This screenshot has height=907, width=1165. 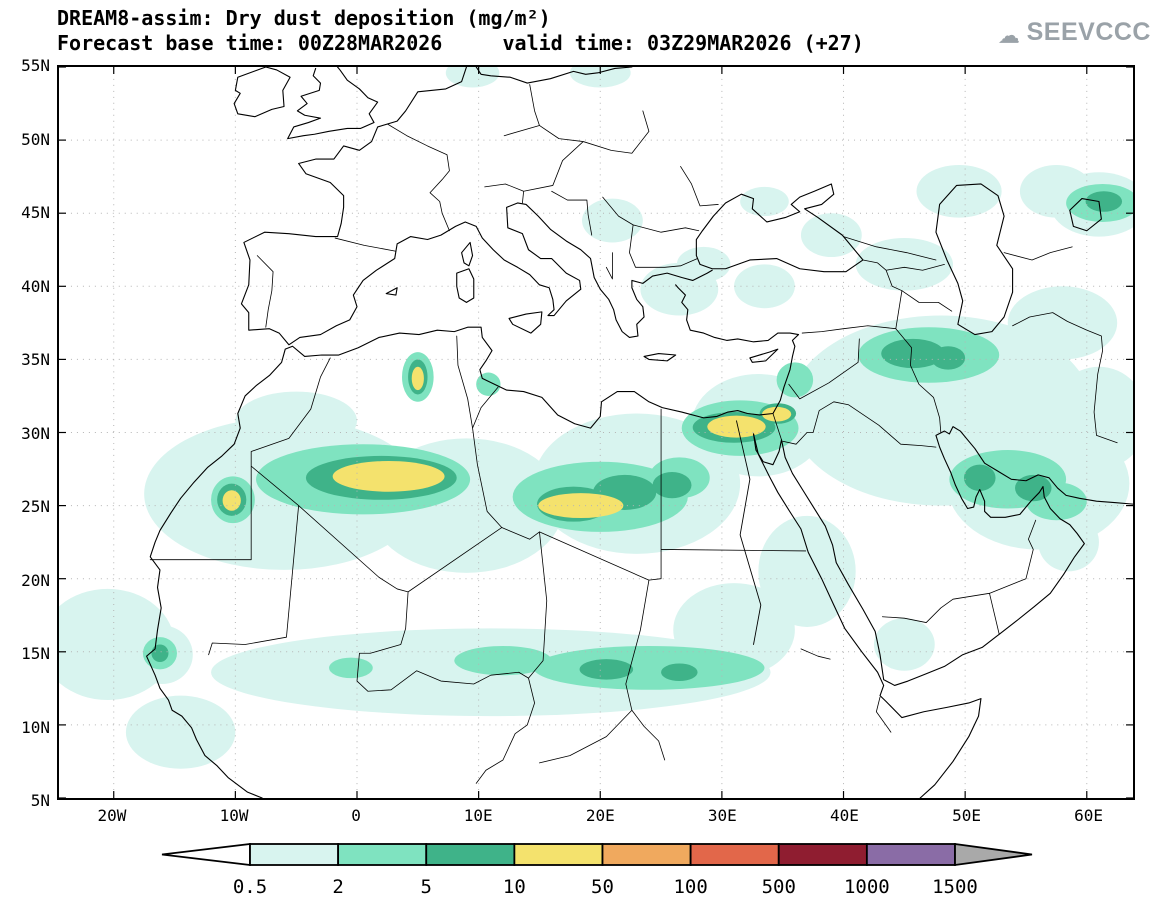 What do you see at coordinates (525, 322) in the screenshot?
I see `island-sicily` at bounding box center [525, 322].